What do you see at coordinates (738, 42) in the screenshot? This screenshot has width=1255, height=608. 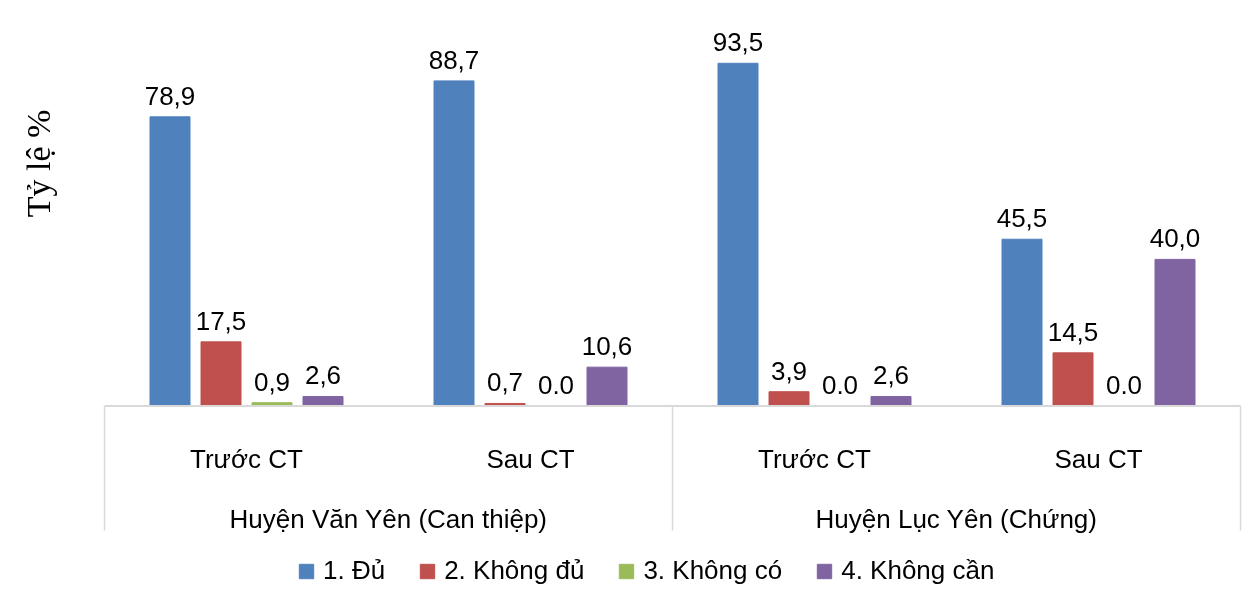 I see `data-label: 93,5` at bounding box center [738, 42].